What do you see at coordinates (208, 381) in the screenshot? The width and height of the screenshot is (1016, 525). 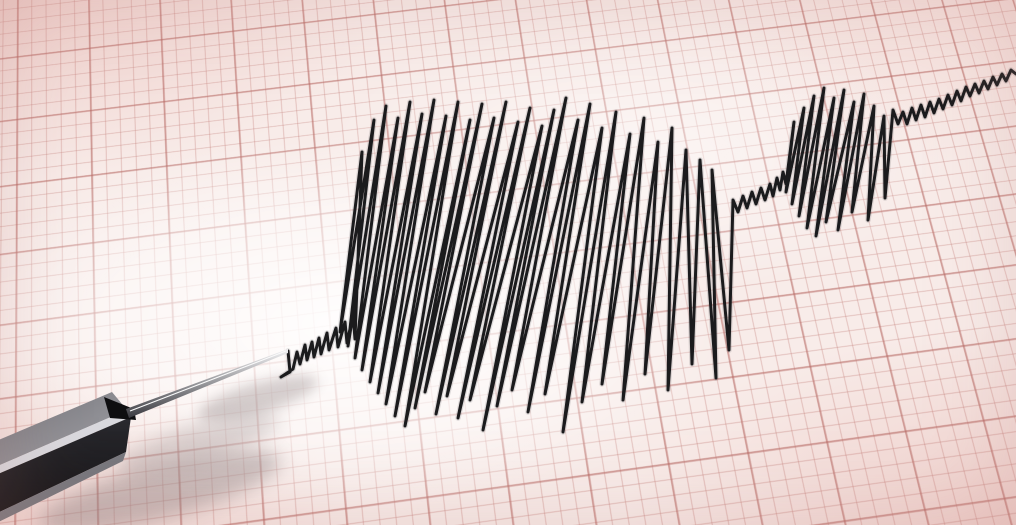 I see `needle-highlight` at bounding box center [208, 381].